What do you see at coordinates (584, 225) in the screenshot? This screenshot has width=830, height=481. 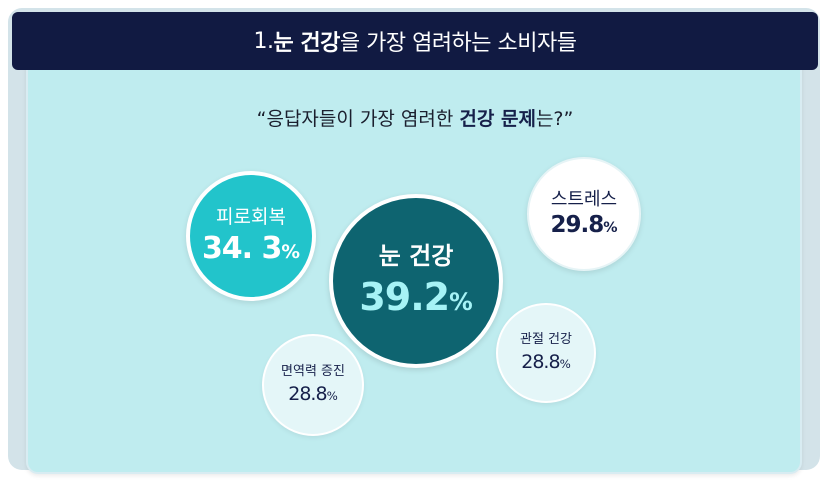 I see `bubble-value: 29.8%` at bounding box center [584, 225].